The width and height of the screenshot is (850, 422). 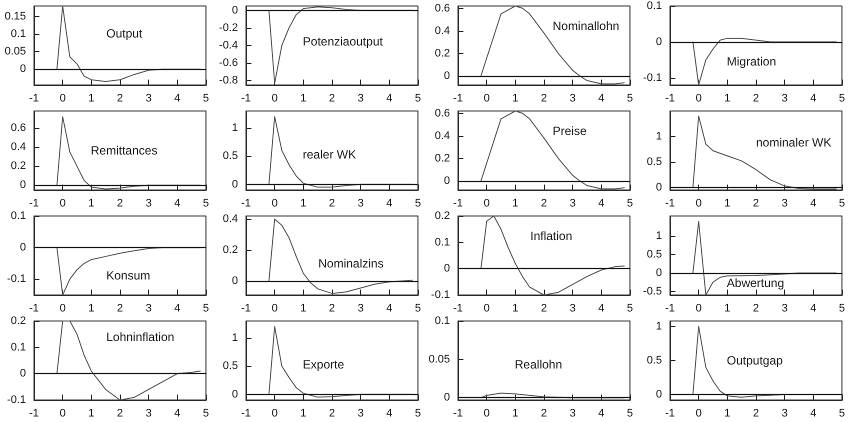 I want to click on y-tick-label: 0.05, so click(x=439, y=359).